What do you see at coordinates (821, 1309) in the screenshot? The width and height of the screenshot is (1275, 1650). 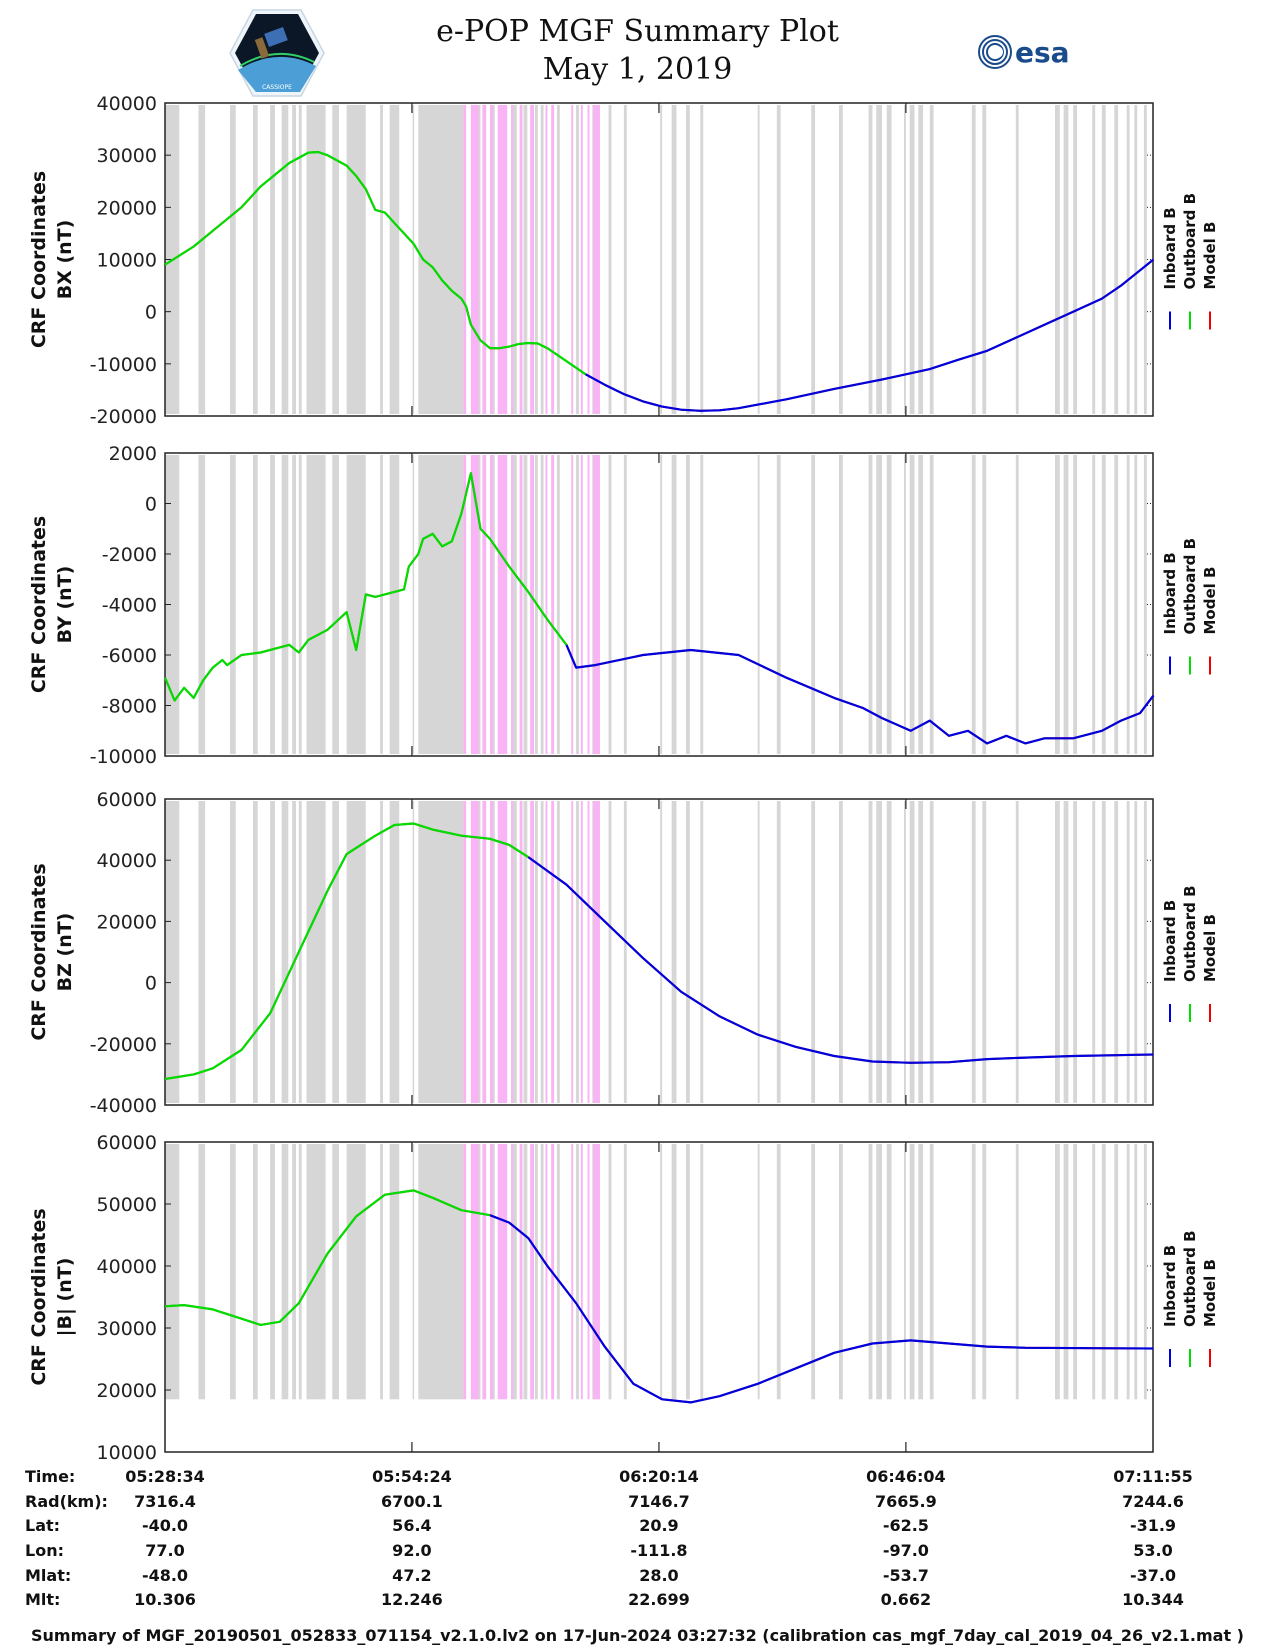 I see `inboard-b-line` at bounding box center [821, 1309].